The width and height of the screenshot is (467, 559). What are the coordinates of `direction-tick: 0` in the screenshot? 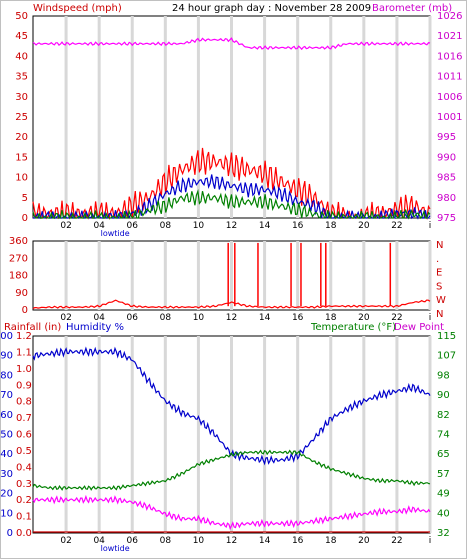 It's located at (25, 310).